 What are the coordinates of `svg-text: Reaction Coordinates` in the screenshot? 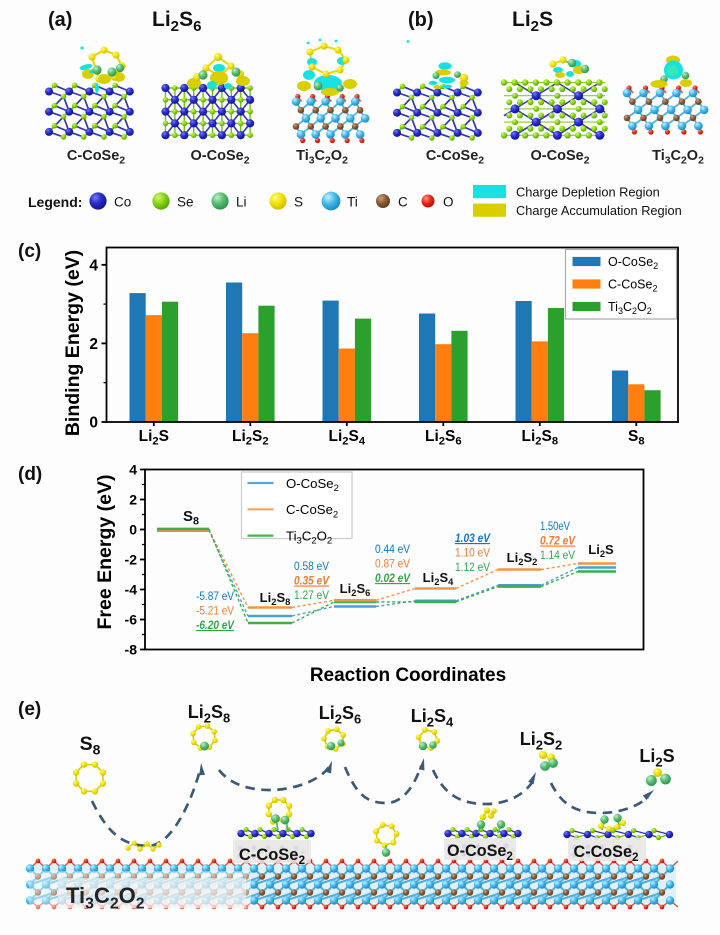 It's located at (408, 675).